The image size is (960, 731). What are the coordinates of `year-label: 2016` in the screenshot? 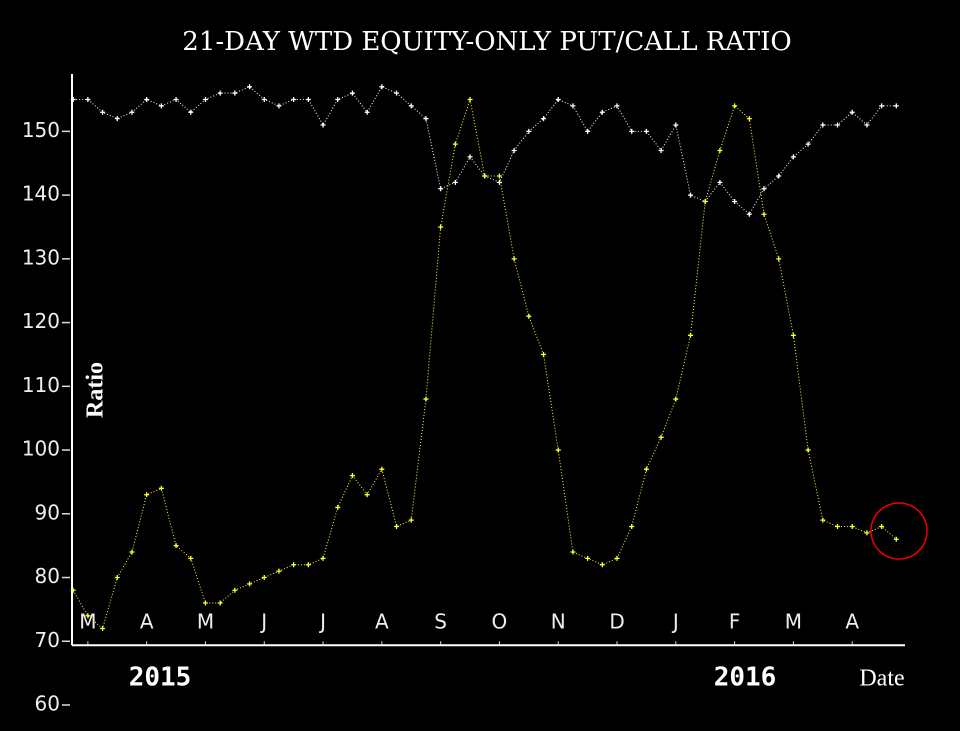 It's located at (745, 678).